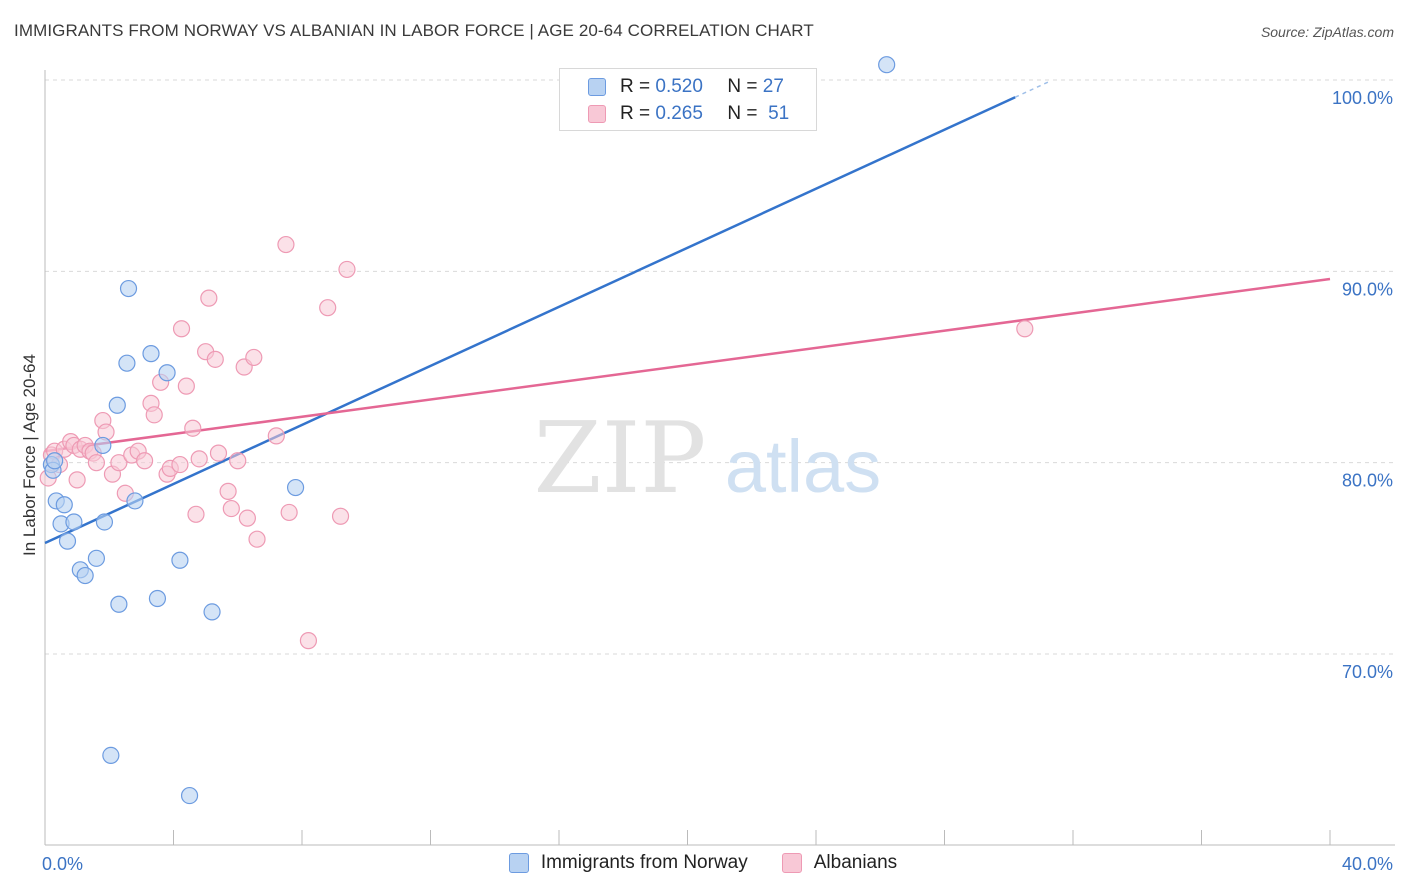 The height and width of the screenshot is (892, 1406). I want to click on legend-row-norway: R = 0.520 N = 27, so click(672, 87).